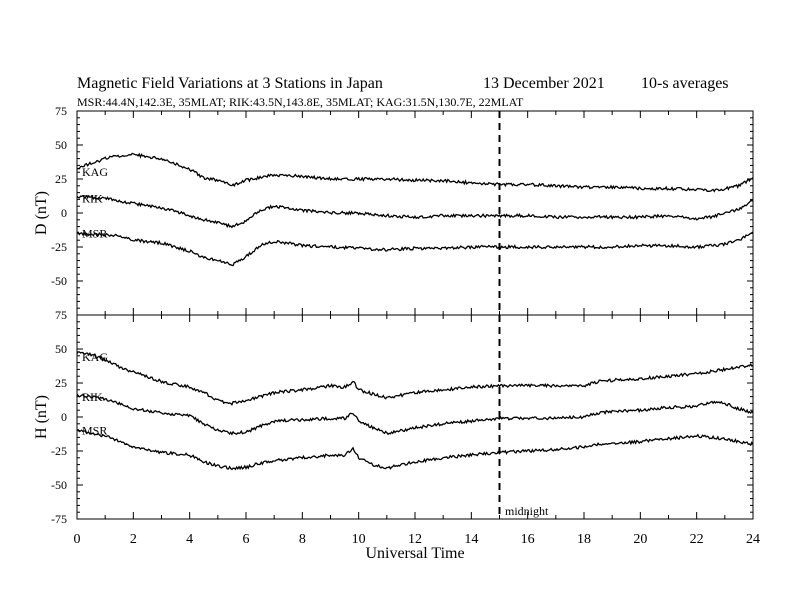  What do you see at coordinates (697, 539) in the screenshot?
I see `x-tick-label: 22` at bounding box center [697, 539].